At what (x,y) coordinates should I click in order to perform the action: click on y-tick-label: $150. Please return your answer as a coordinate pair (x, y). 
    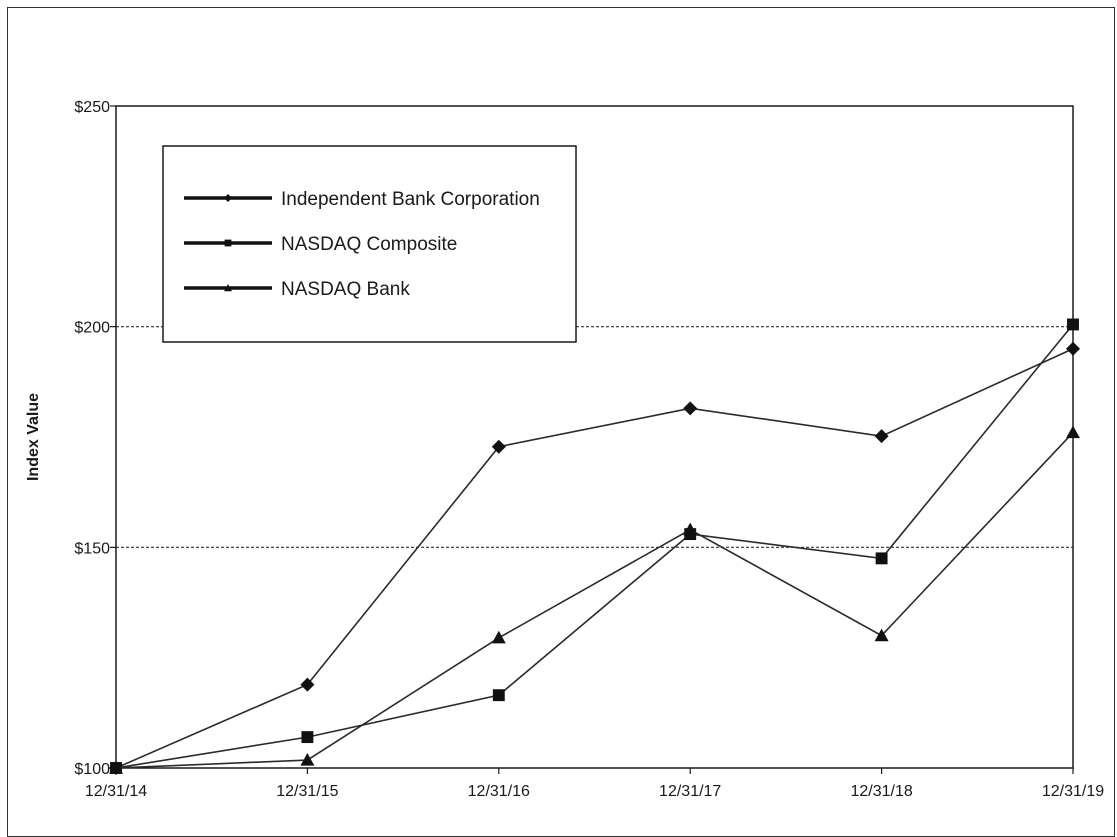
    Looking at the image, I should click on (92, 548).